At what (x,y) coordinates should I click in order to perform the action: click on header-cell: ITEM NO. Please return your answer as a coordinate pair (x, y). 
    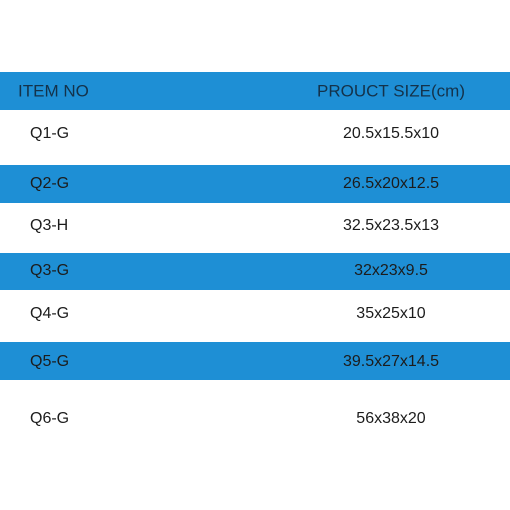
    Looking at the image, I should click on (53, 90).